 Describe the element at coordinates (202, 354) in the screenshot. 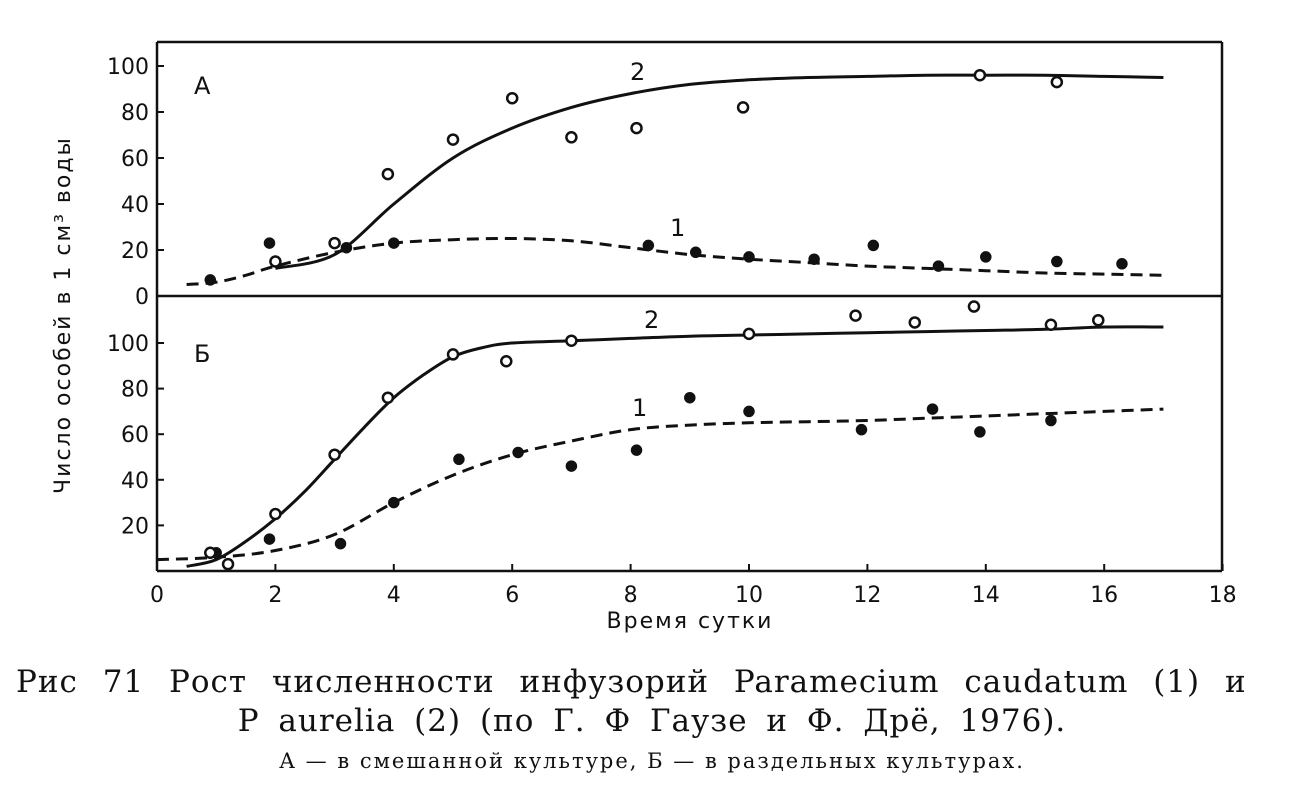

I see `panel-b-label: Б` at that location.